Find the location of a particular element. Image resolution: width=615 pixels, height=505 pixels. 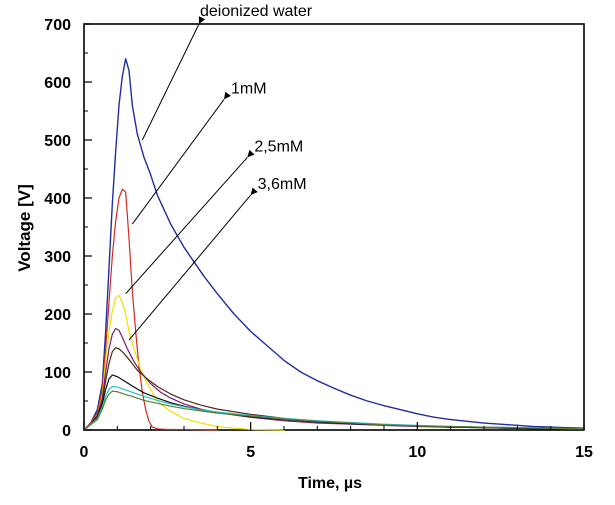

x-axis-label: Time, µs is located at coordinates (330, 483).